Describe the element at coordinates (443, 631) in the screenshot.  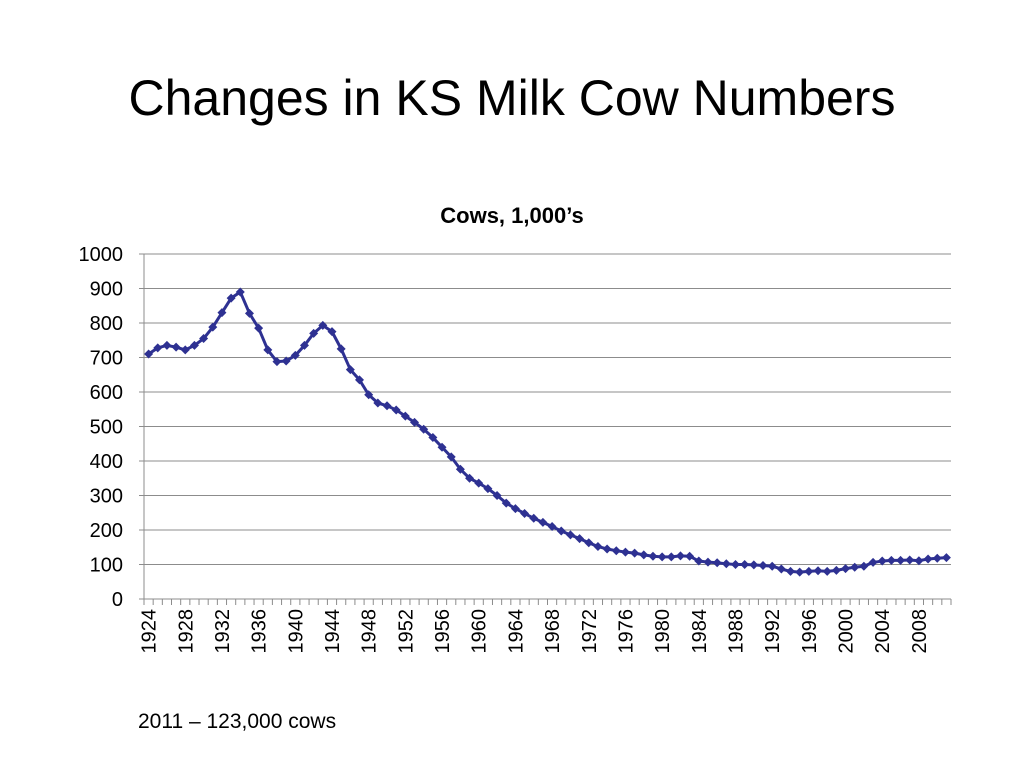
I see `x-tick-label: 1956` at that location.